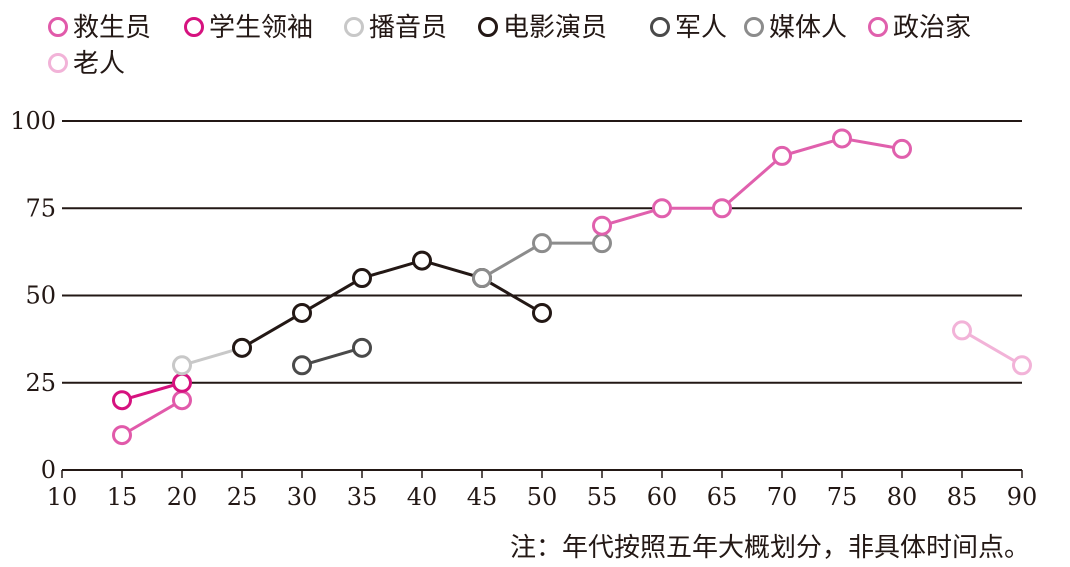  What do you see at coordinates (48, 470) in the screenshot?
I see `y-tick-label: 0` at bounding box center [48, 470].